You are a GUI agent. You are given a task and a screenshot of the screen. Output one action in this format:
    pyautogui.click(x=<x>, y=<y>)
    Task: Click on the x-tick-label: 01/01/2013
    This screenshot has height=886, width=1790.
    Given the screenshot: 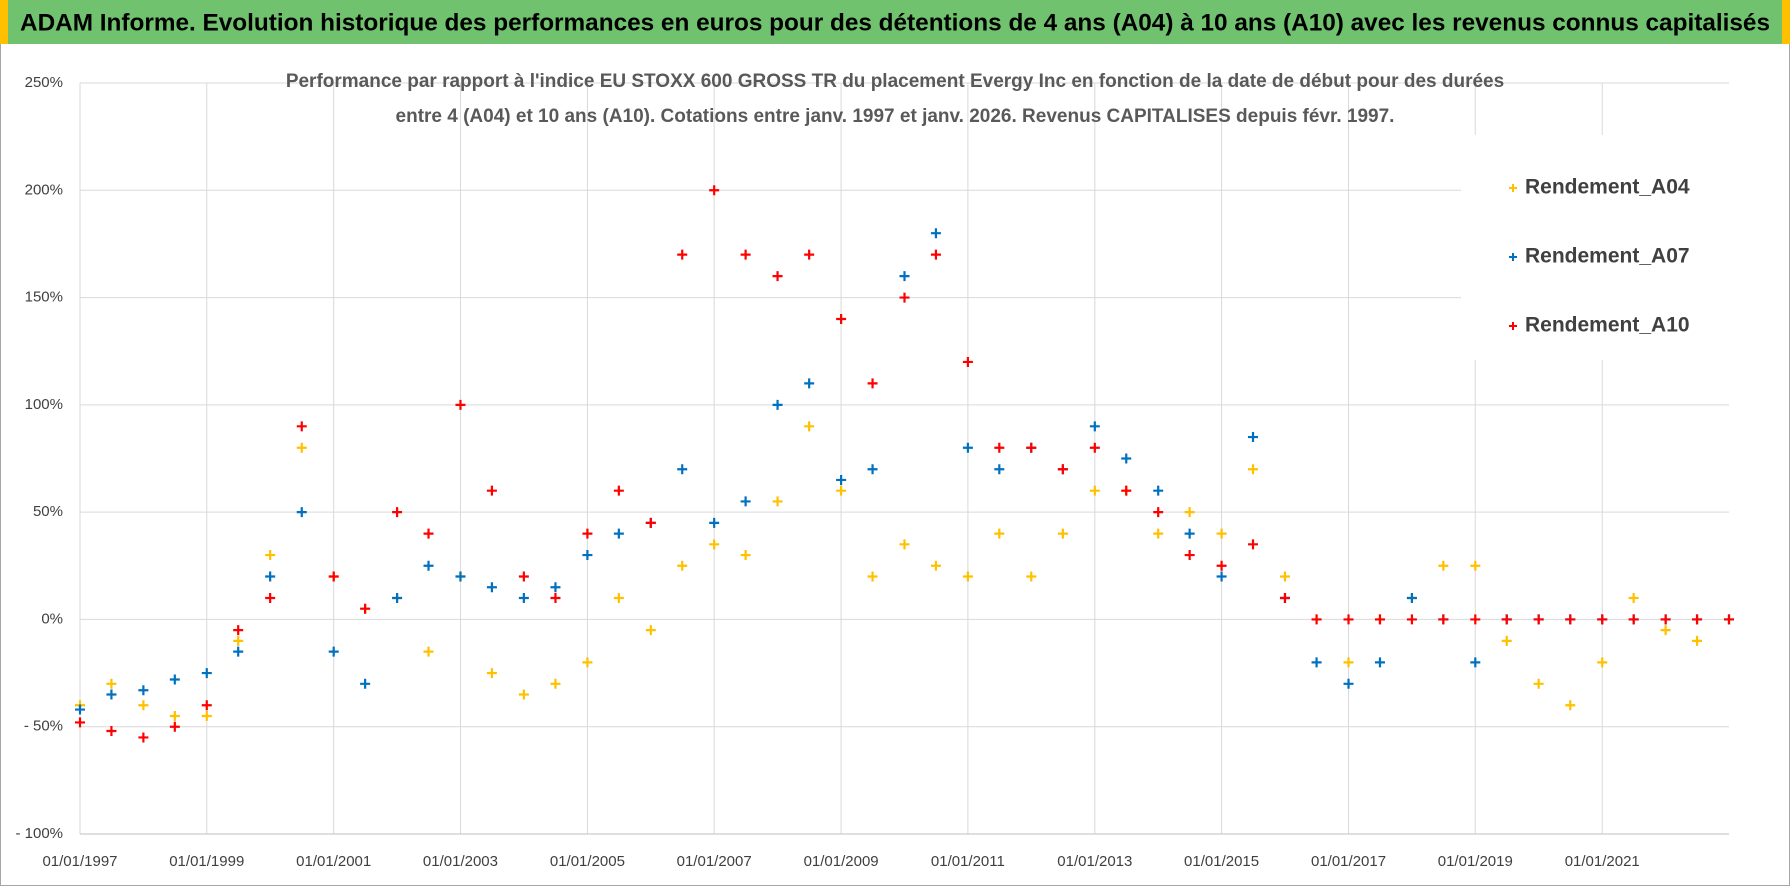 What is the action you would take?
    pyautogui.click(x=1094, y=861)
    